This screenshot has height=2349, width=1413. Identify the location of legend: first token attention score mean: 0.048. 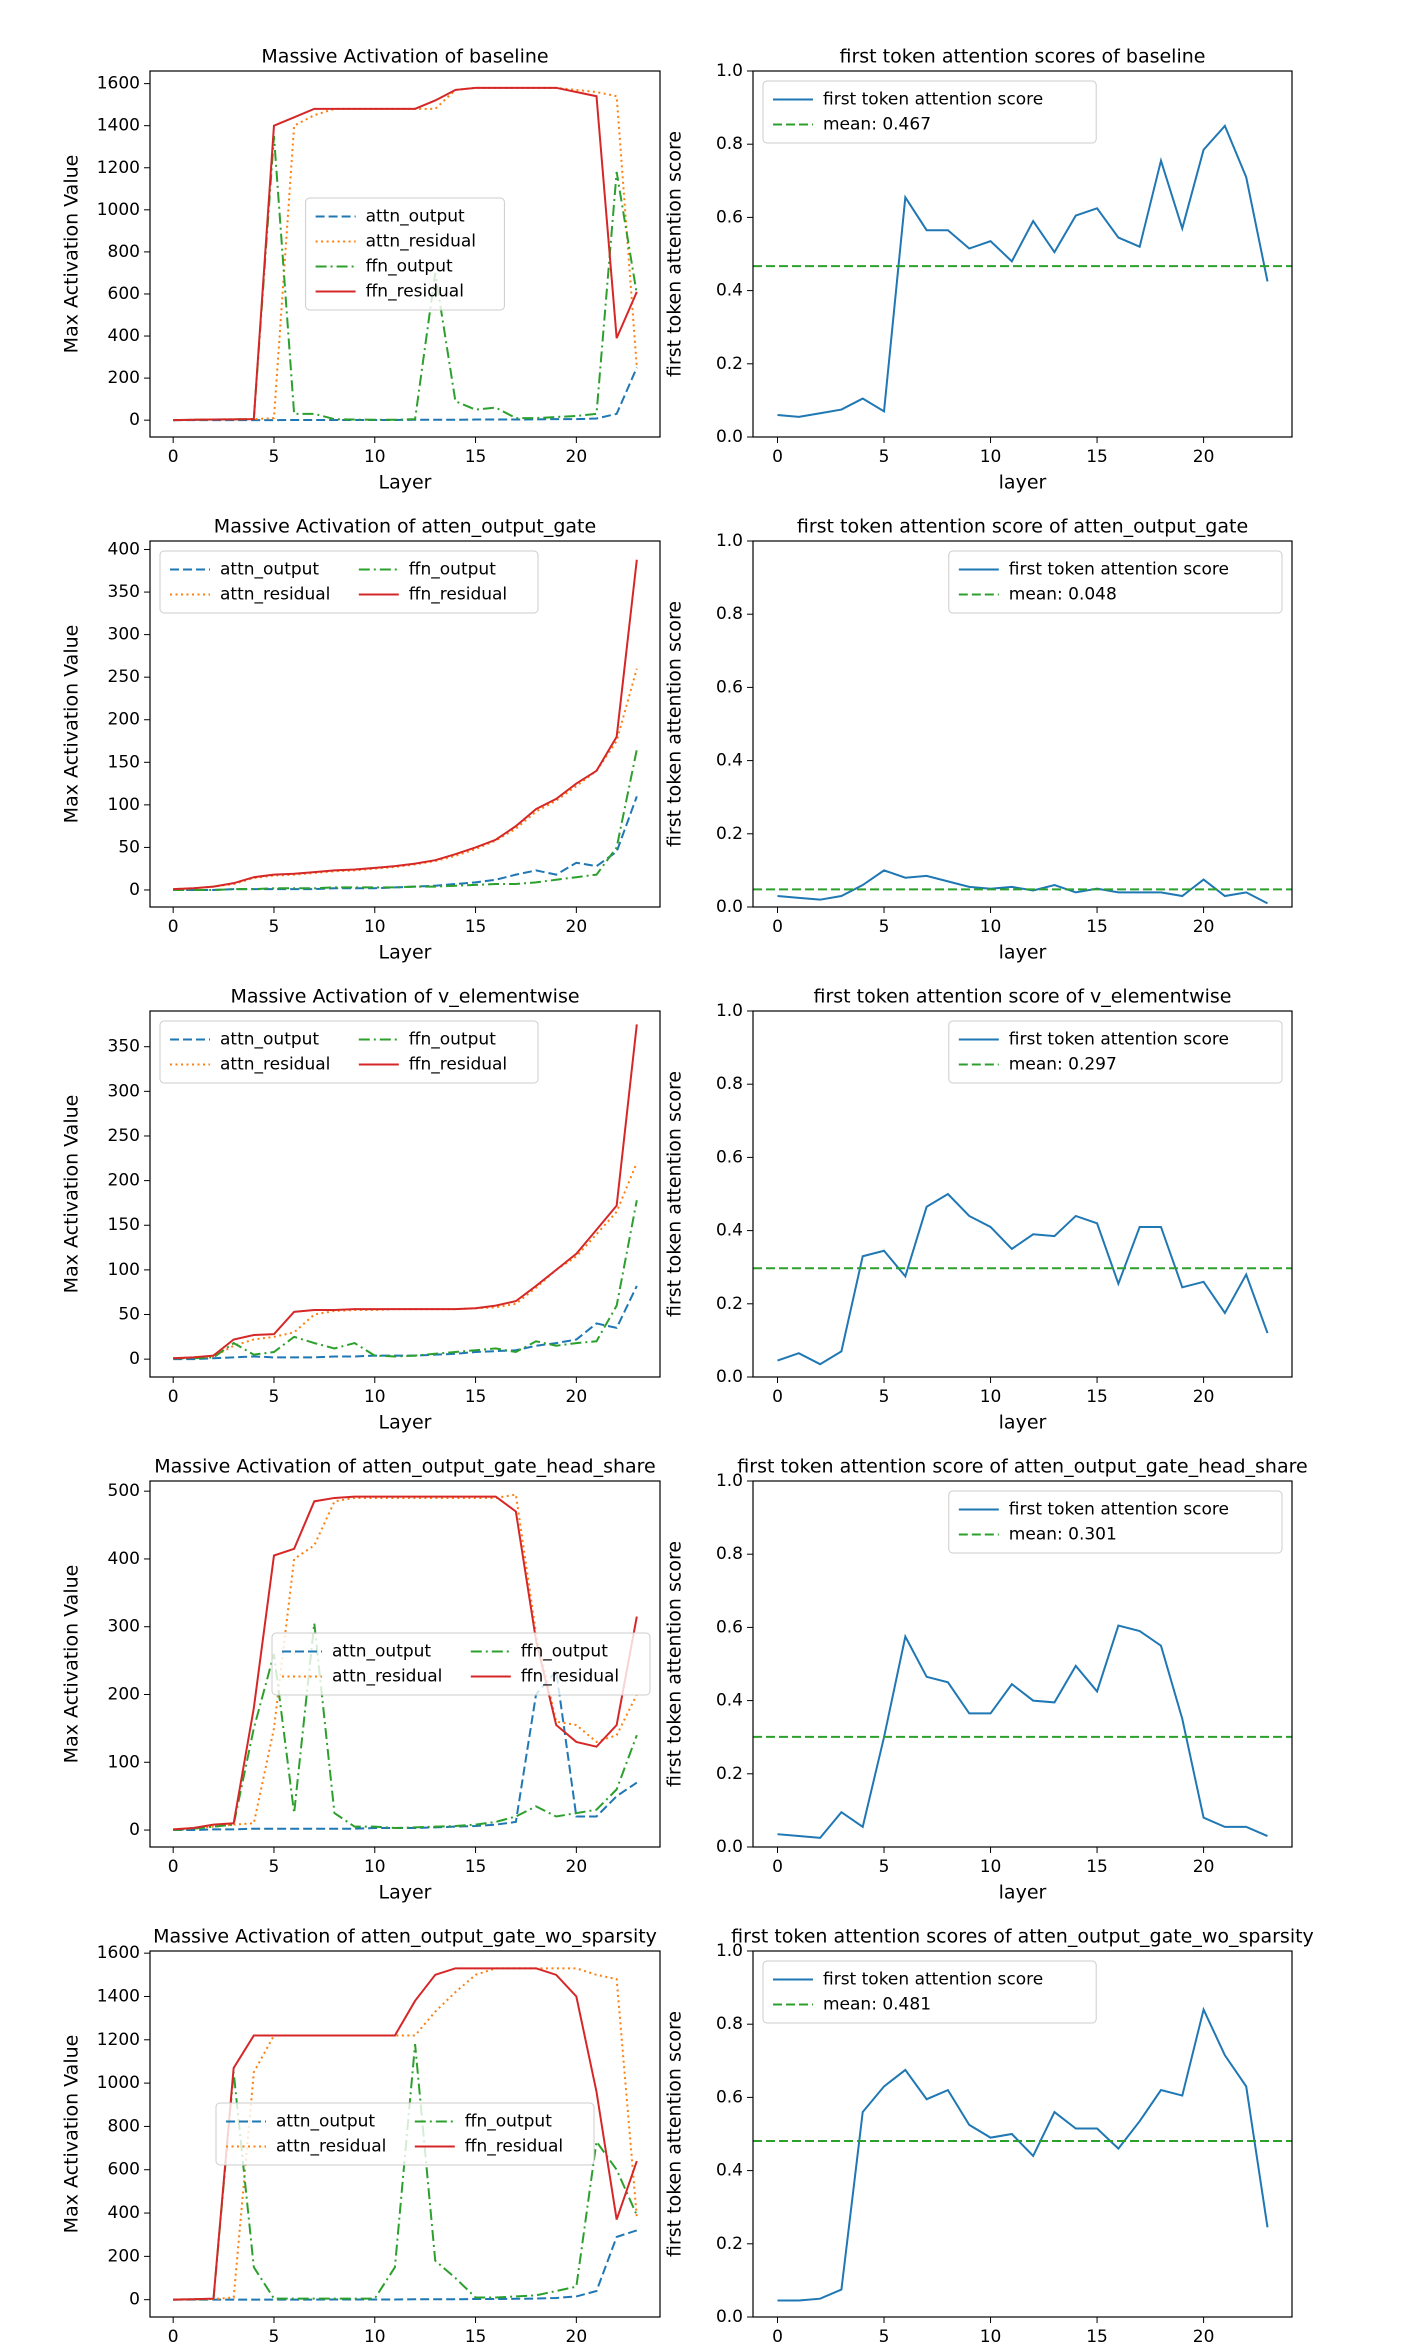
(1115, 582).